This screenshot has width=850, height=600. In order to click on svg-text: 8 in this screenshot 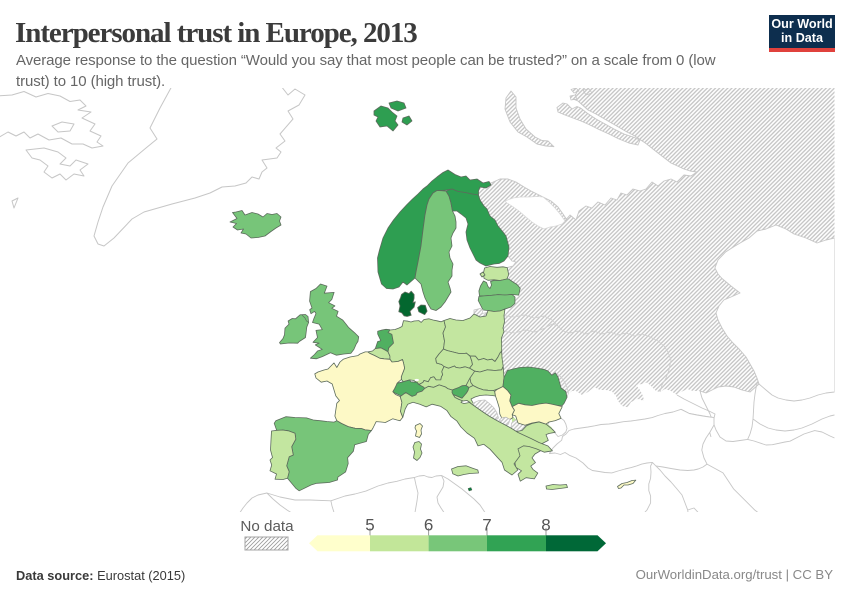, I will do `click(545, 525)`.